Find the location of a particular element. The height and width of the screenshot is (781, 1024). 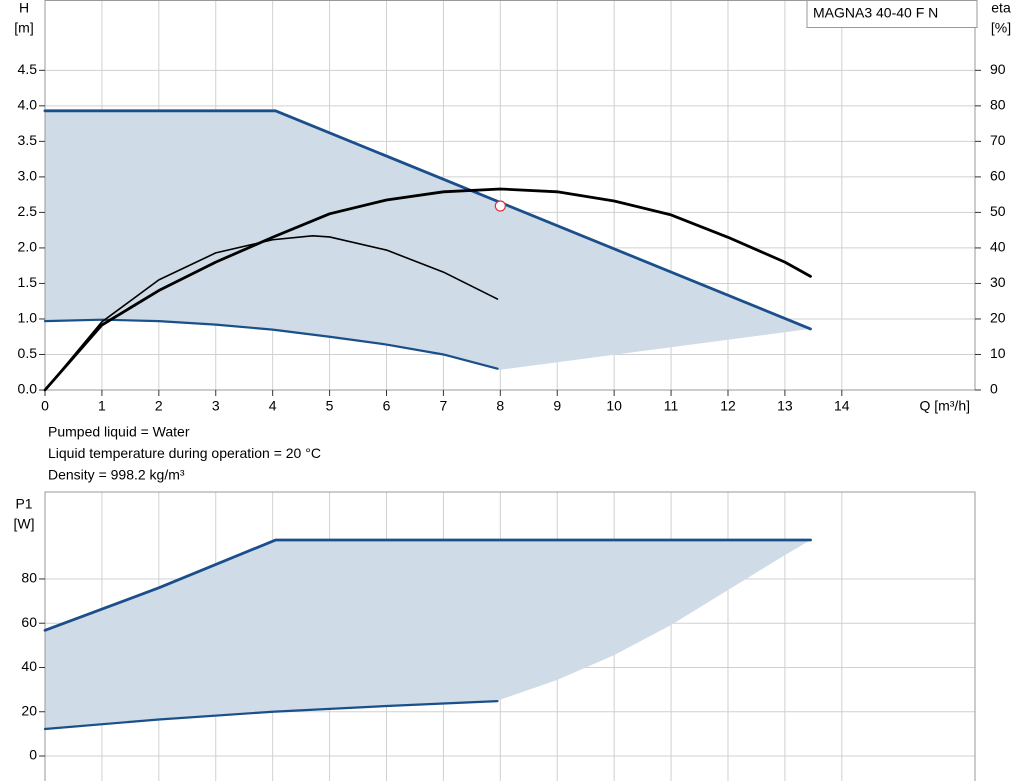

x-tick-label: 1 is located at coordinates (102, 406).